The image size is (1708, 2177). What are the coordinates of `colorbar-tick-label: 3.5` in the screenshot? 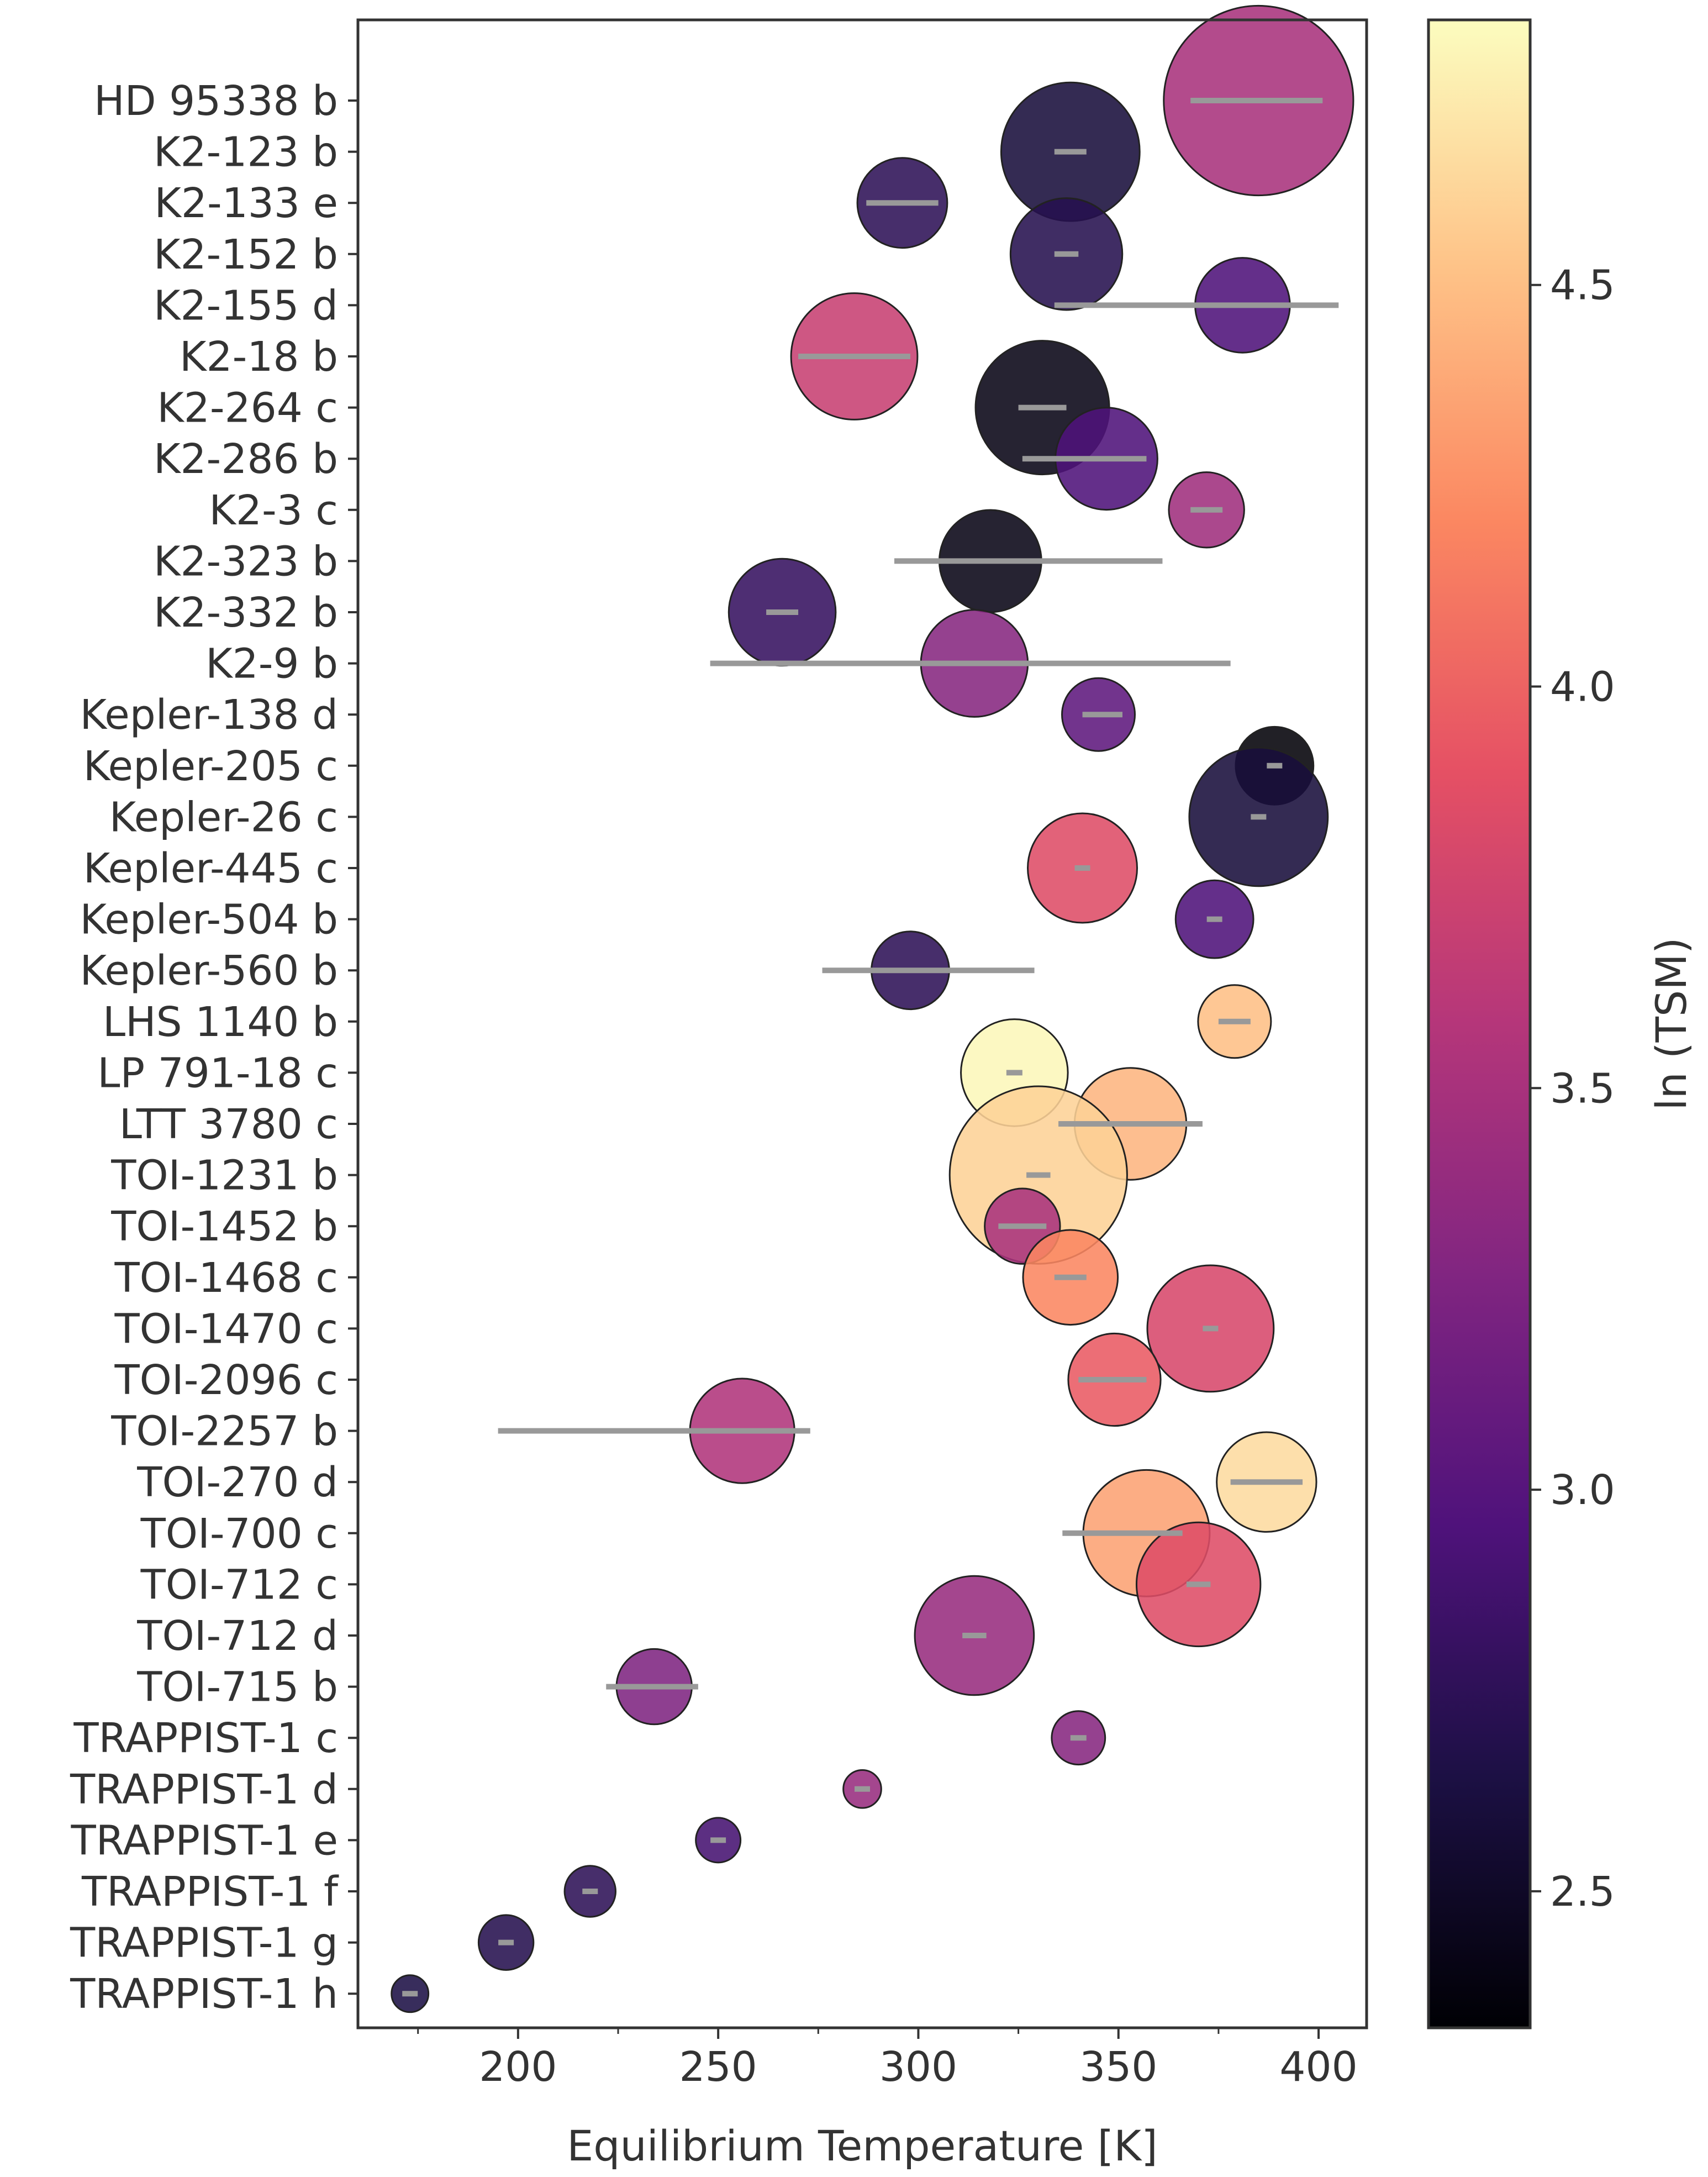 It's located at (1583, 1088).